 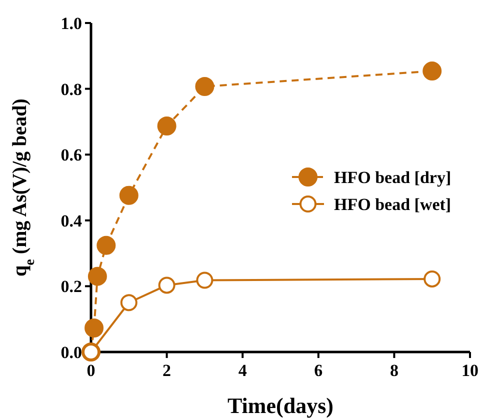 What do you see at coordinates (393, 177) in the screenshot?
I see `legend-label: HFO bead [dry]` at bounding box center [393, 177].